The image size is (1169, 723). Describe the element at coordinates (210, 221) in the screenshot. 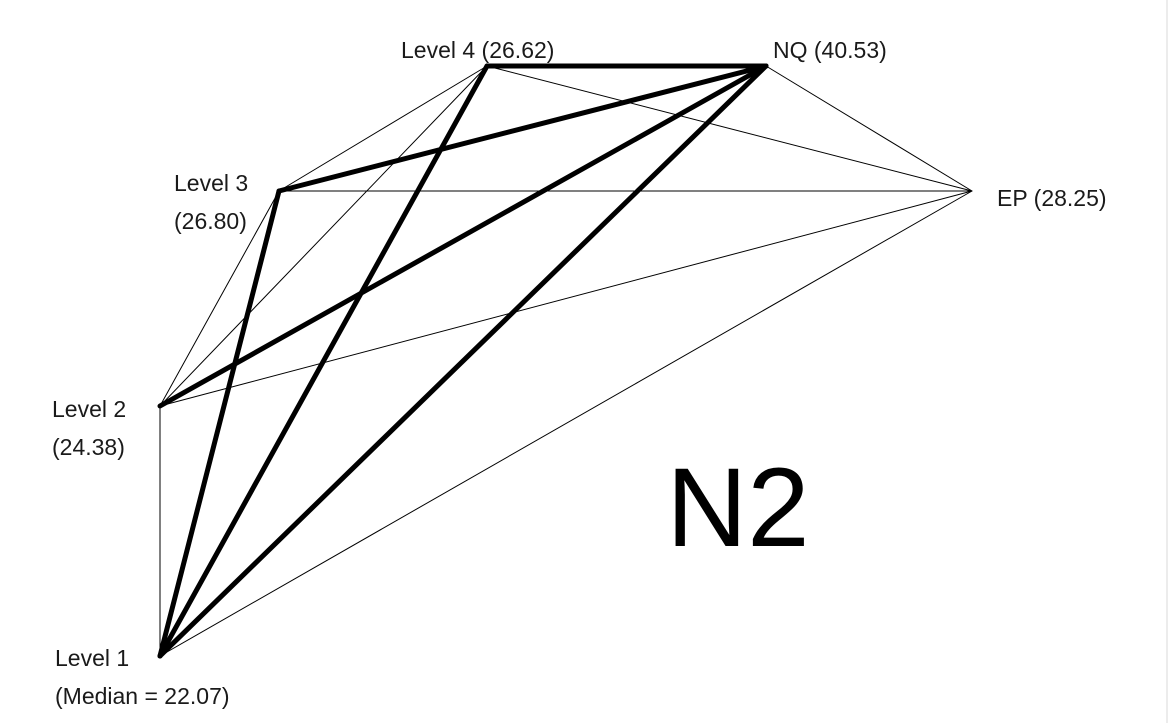

I see `node-label-level3-line2: (26.80)` at that location.